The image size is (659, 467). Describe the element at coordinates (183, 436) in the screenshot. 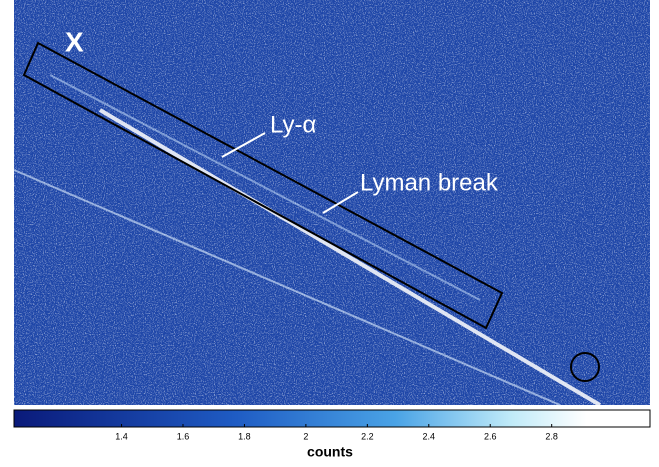

I see `colorbar-tick-label: 1.6` at that location.